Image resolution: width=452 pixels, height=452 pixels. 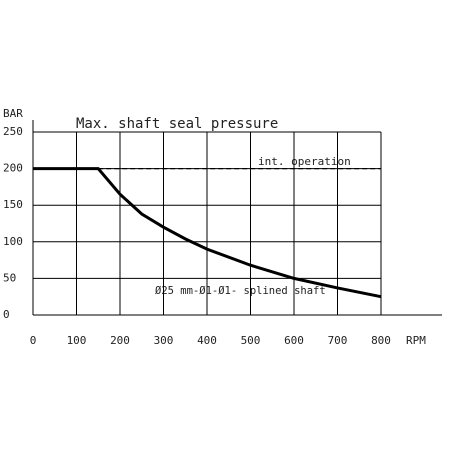 What do you see at coordinates (381, 340) in the screenshot?
I see `x-tick-label: 800` at bounding box center [381, 340].